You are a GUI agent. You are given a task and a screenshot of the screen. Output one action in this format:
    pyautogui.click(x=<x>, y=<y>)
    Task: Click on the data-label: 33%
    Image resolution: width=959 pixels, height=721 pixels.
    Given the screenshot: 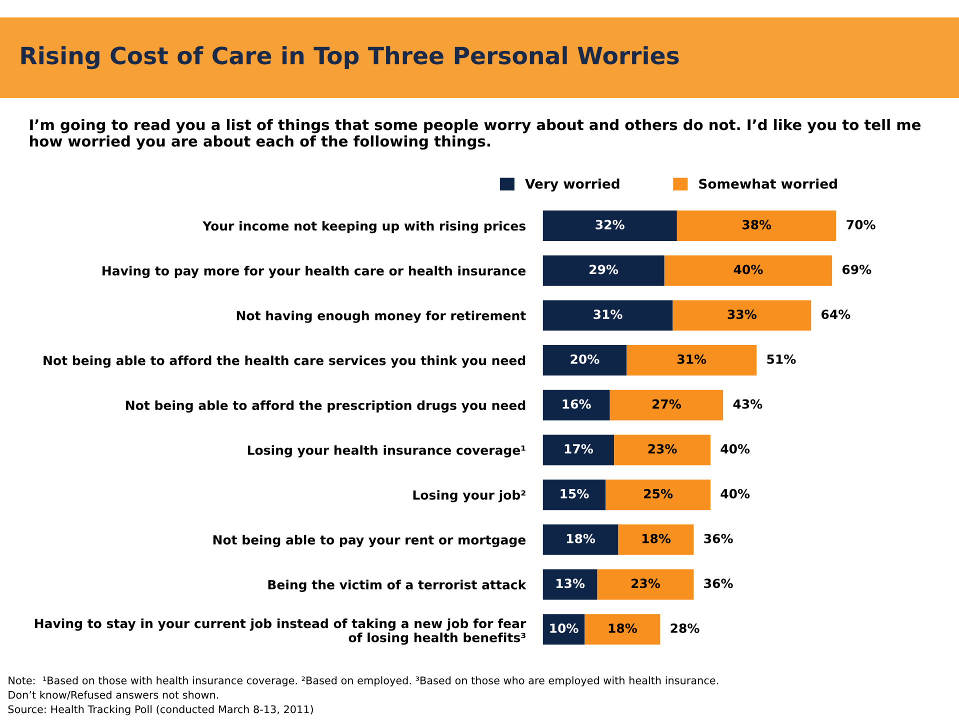 What is the action you would take?
    pyautogui.click(x=742, y=315)
    